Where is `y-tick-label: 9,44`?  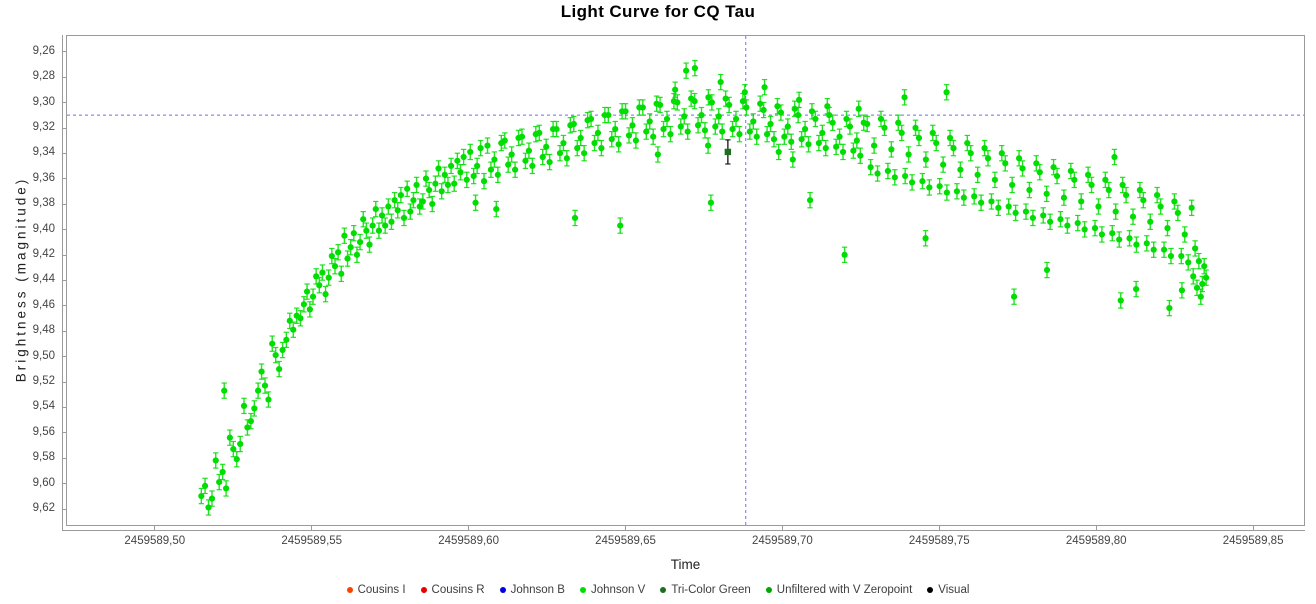 y-tick-label: 9,44 is located at coordinates (43, 279).